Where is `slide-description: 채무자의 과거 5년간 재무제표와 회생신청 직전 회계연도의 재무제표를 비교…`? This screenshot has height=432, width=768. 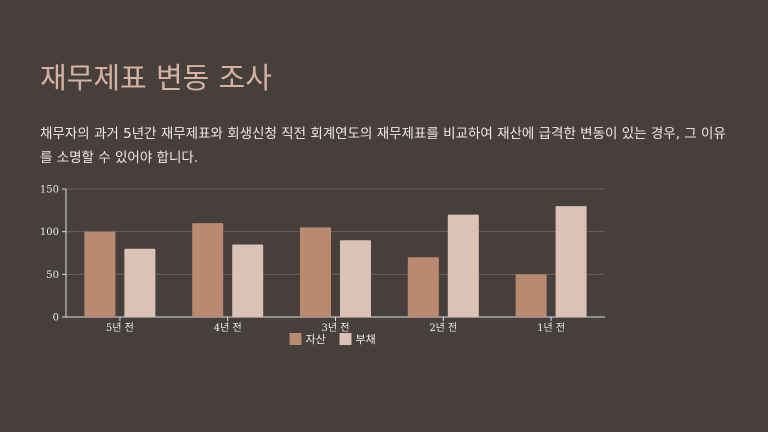
slide-description: 채무자의 과거 5년간 재무제표와 회생신청 직전 회계연도의 재무제표를 비교… is located at coordinates (383, 146).